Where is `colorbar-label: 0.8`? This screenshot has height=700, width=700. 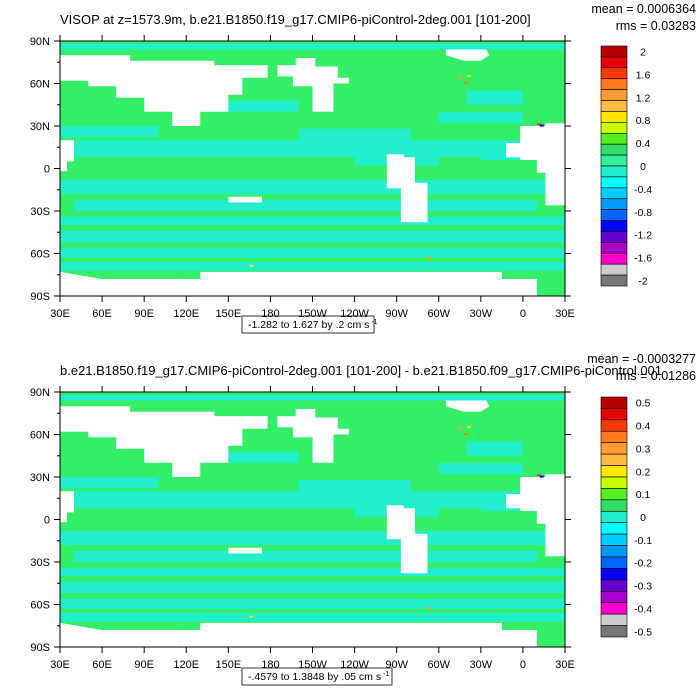
colorbar-label: 0.8 is located at coordinates (643, 121).